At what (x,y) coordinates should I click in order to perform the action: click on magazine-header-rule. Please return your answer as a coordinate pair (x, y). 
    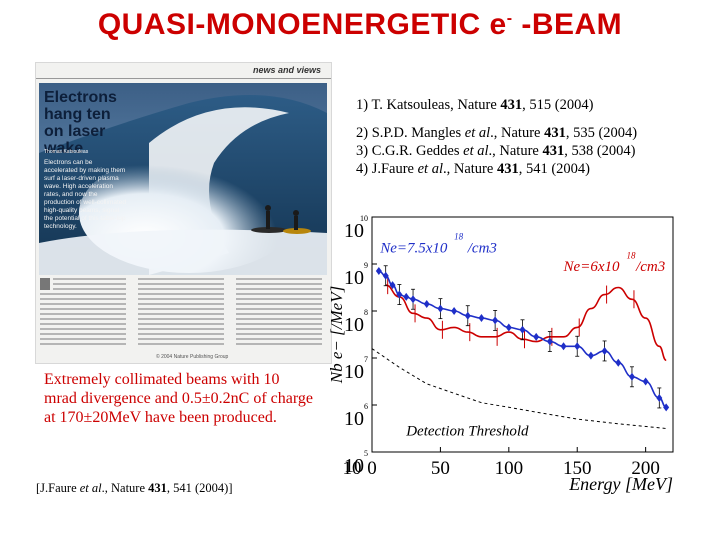
    Looking at the image, I should click on (183, 78).